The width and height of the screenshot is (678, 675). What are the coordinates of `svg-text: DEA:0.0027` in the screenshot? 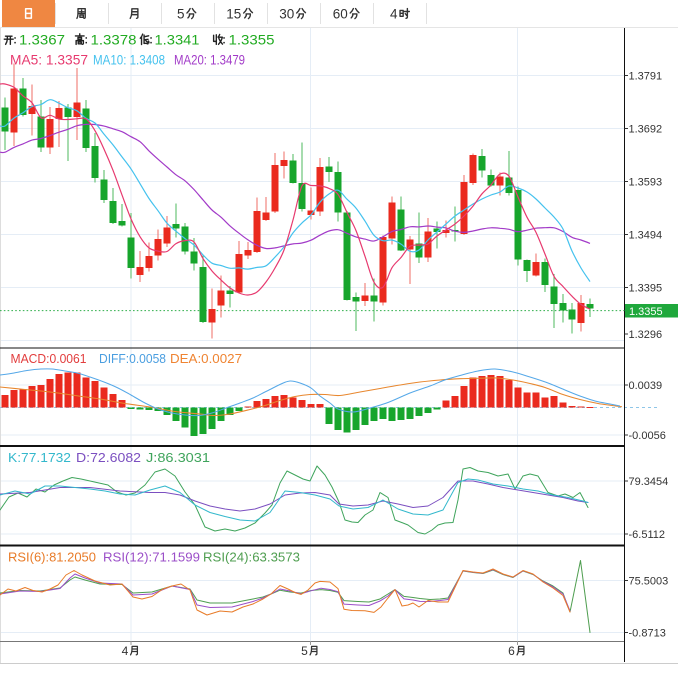 It's located at (206, 358).